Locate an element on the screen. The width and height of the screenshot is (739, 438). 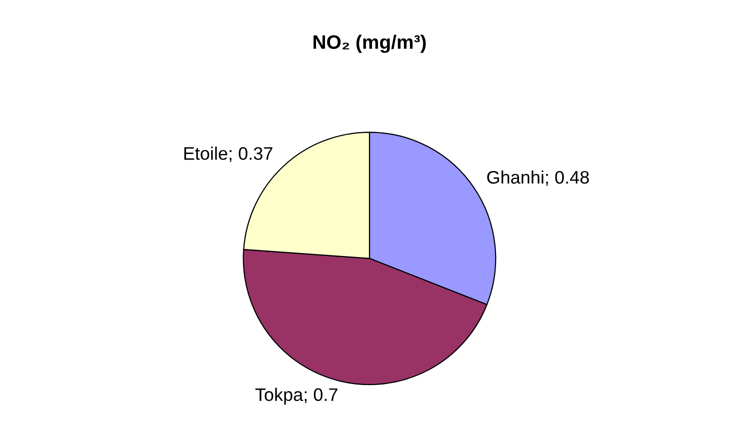
chart-title: NO₂ (mg/m³) is located at coordinates (370, 43).